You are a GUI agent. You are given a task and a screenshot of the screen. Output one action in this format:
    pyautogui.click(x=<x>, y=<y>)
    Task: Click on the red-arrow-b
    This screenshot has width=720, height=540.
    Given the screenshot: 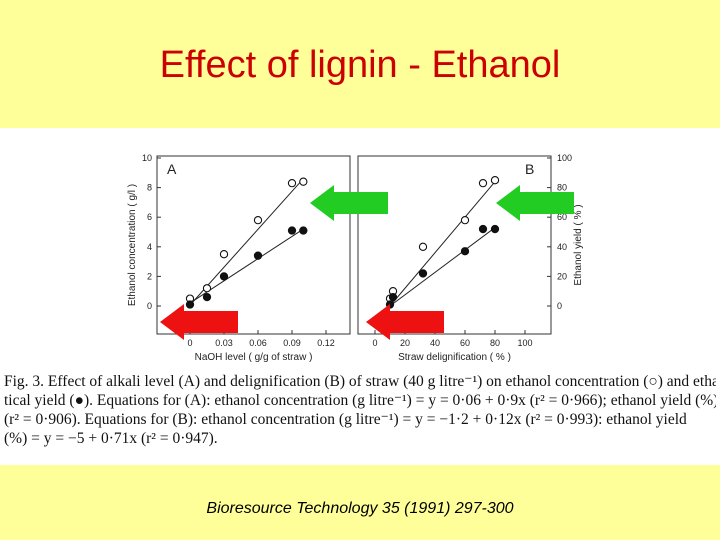 What is the action you would take?
    pyautogui.click(x=405, y=322)
    